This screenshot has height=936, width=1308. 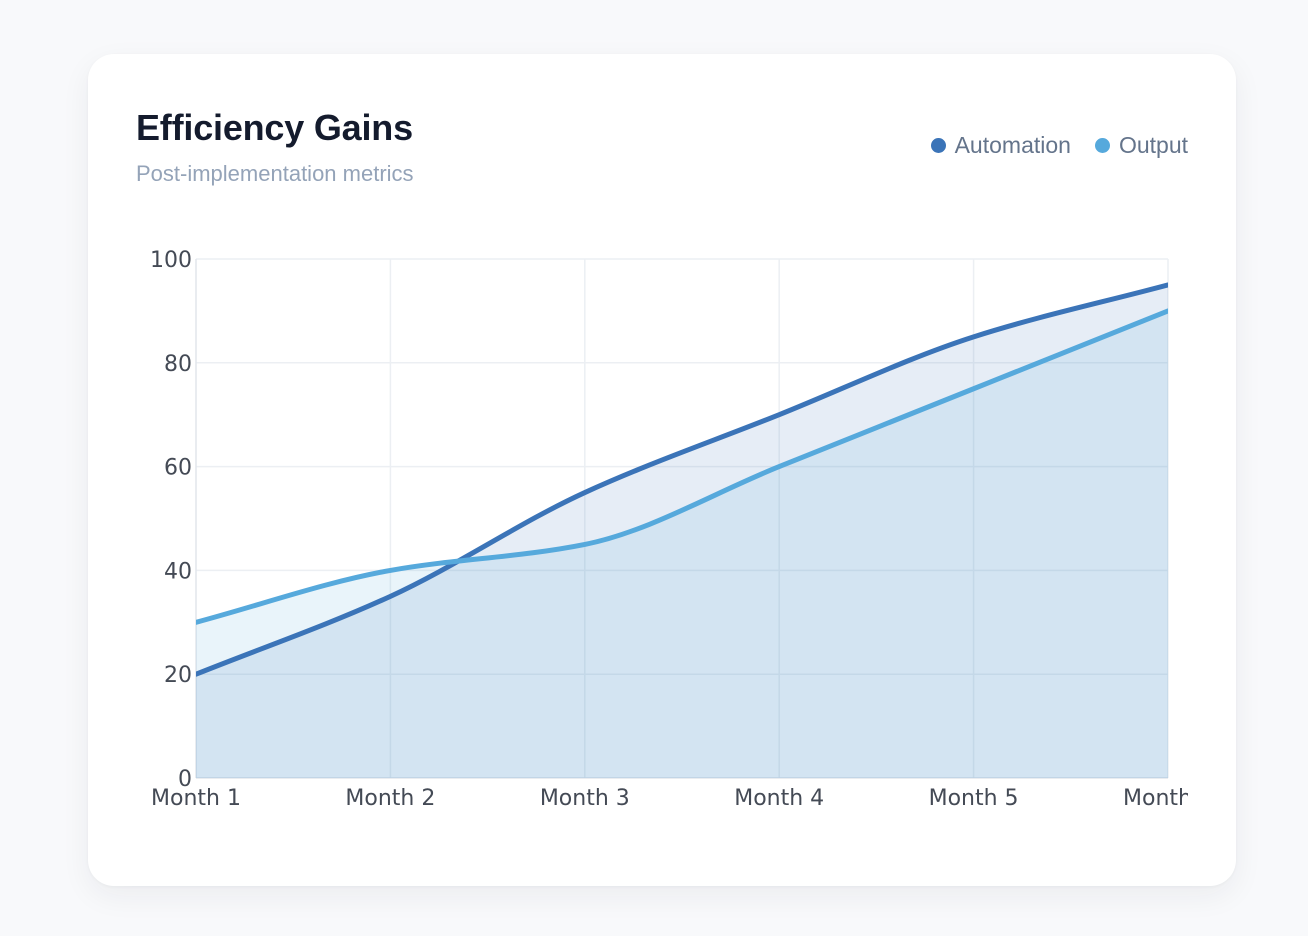 I want to click on legend-item-automation: Automation, so click(x=1000, y=145).